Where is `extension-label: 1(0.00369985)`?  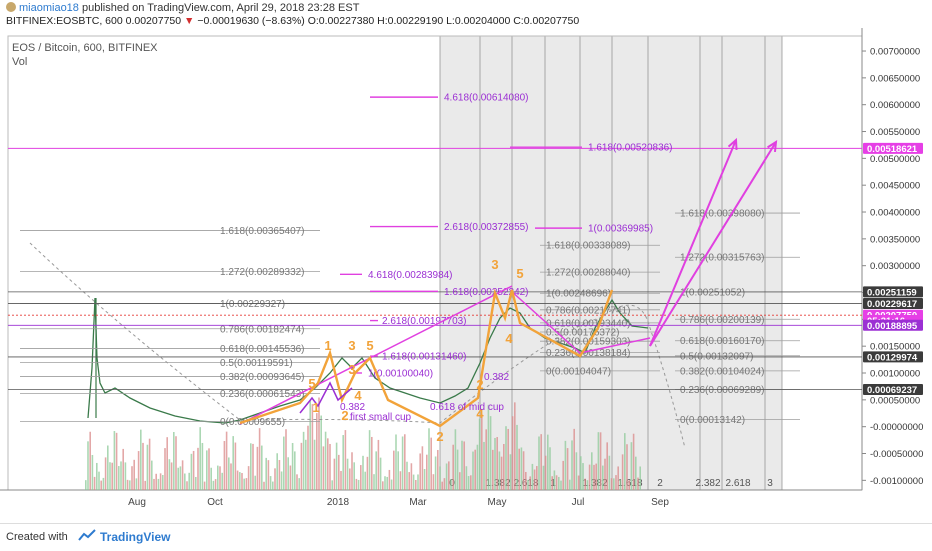 extension-label: 1(0.00369985) is located at coordinates (620, 229).